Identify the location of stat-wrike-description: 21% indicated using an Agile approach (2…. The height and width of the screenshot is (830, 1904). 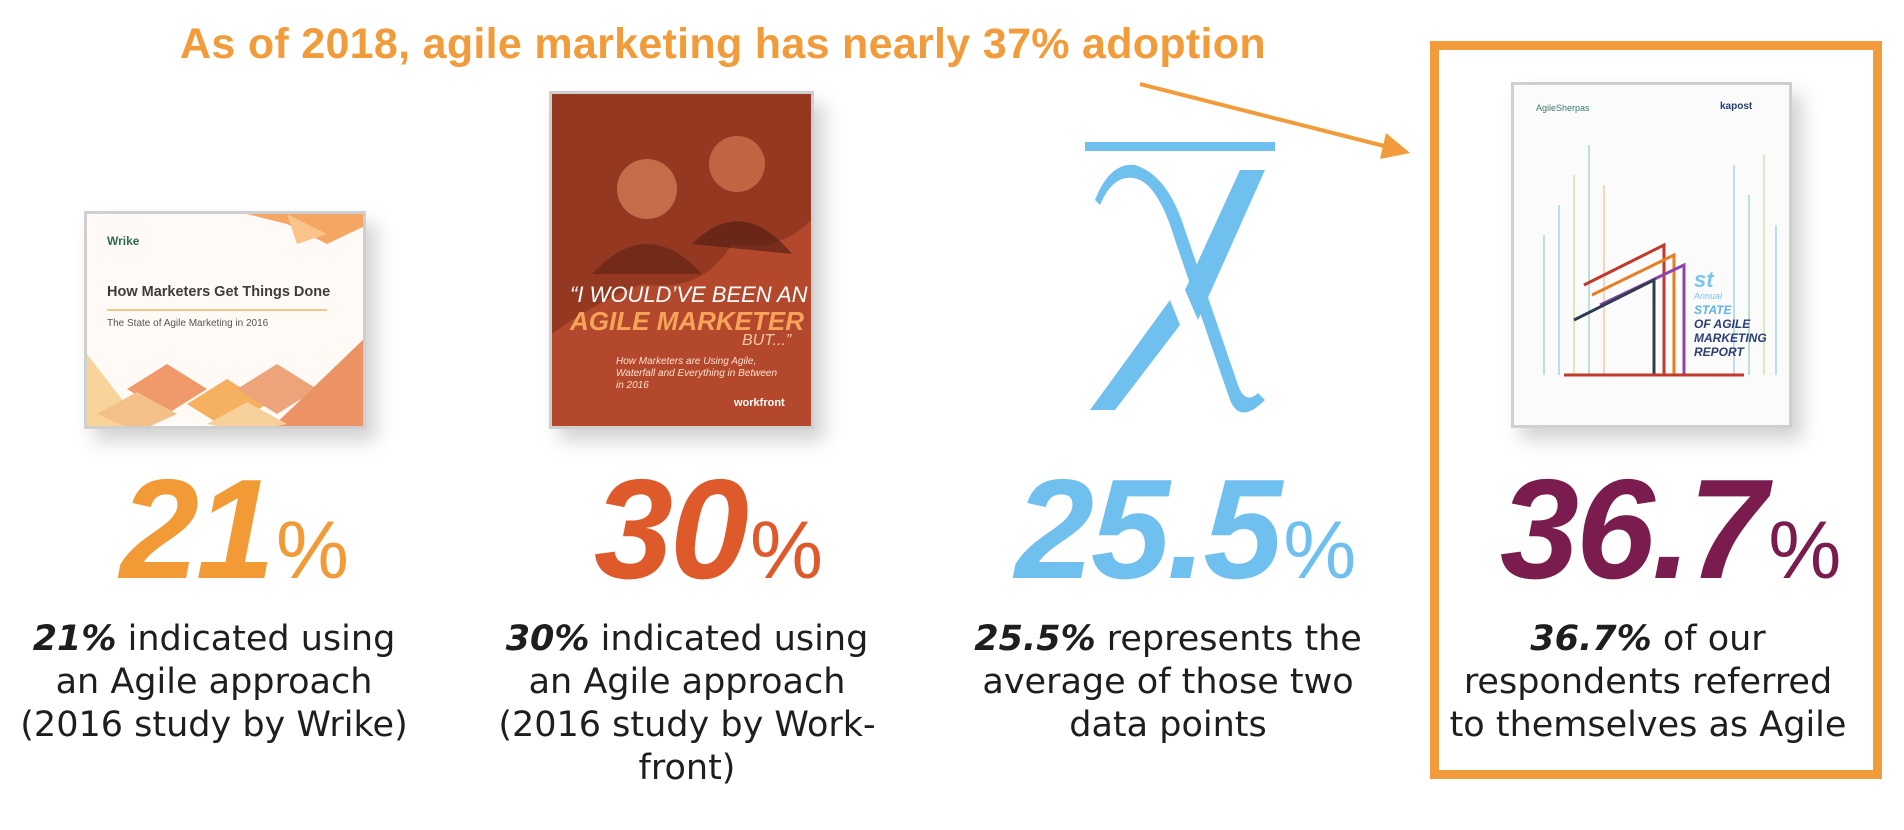
(214, 682).